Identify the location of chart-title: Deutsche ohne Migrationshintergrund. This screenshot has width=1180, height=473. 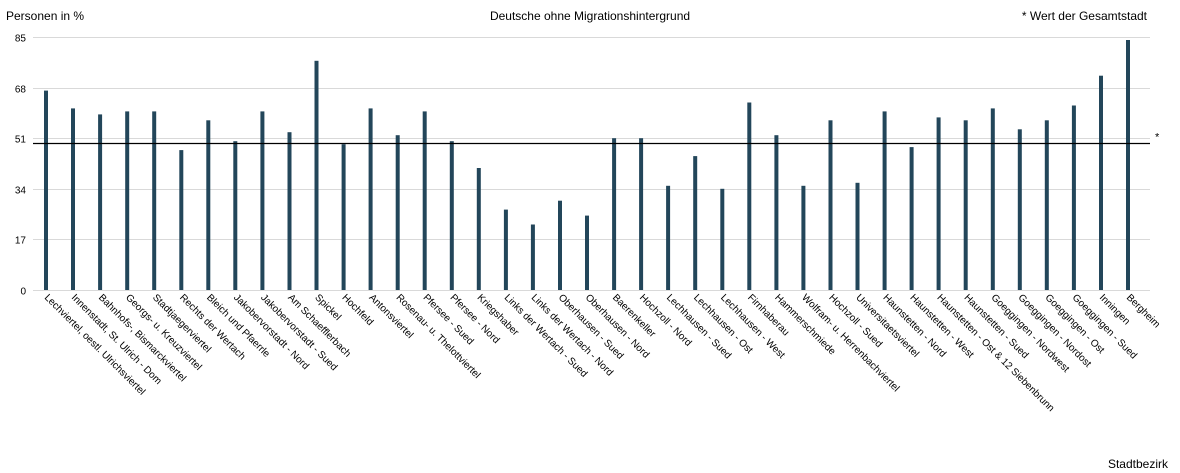
(590, 16).